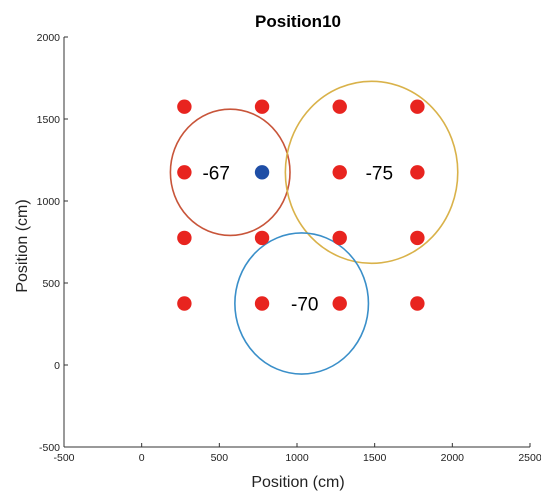  I want to click on x-tick-label: 1500, so click(375, 458).